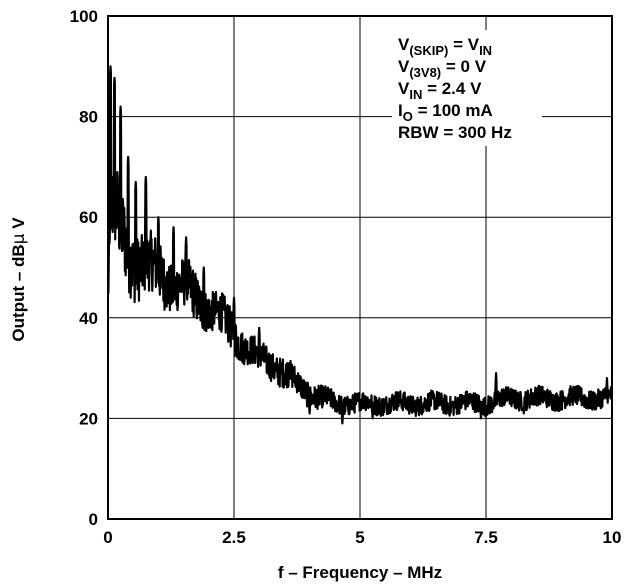 This screenshot has height=584, width=624. I want to click on condition-line: V(SKIP) = VIN, so click(445, 46).